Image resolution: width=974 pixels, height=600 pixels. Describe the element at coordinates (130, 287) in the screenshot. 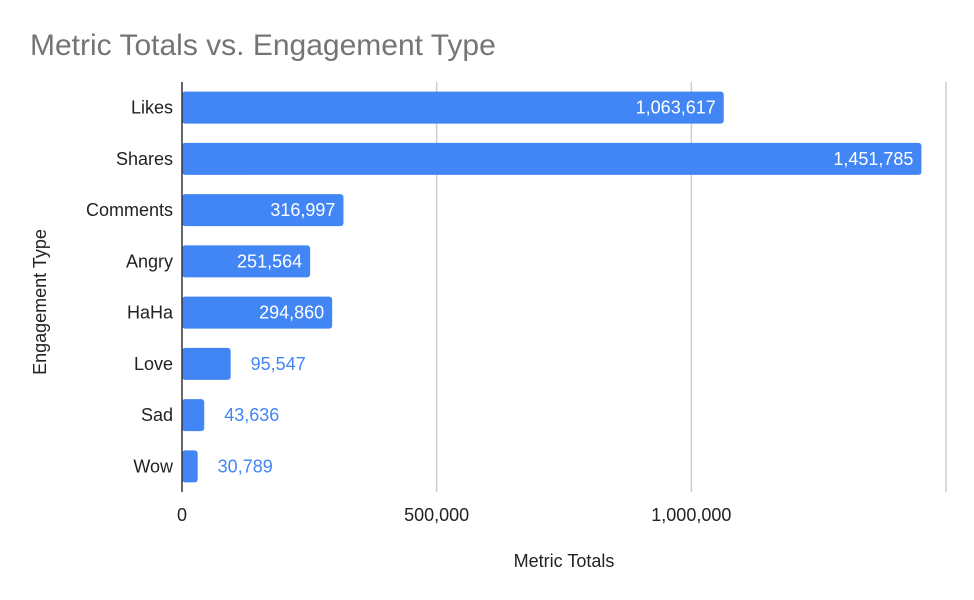

I see `category-labels: Likes Shares Comments Angry HaHa Love Sad Wow` at that location.